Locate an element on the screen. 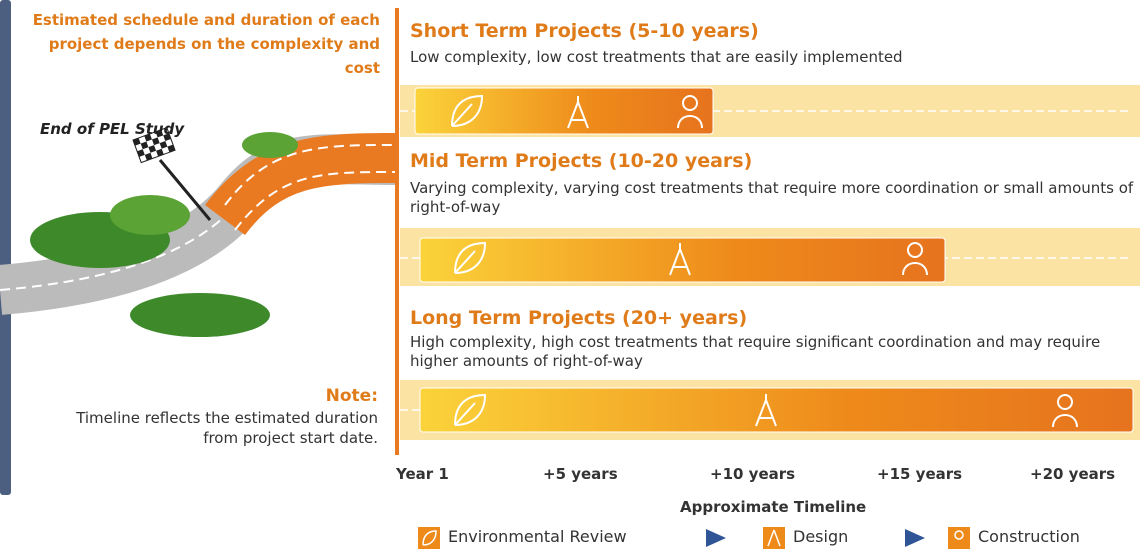 This screenshot has height=550, width=1140. road-lines is located at coordinates (120, 245).